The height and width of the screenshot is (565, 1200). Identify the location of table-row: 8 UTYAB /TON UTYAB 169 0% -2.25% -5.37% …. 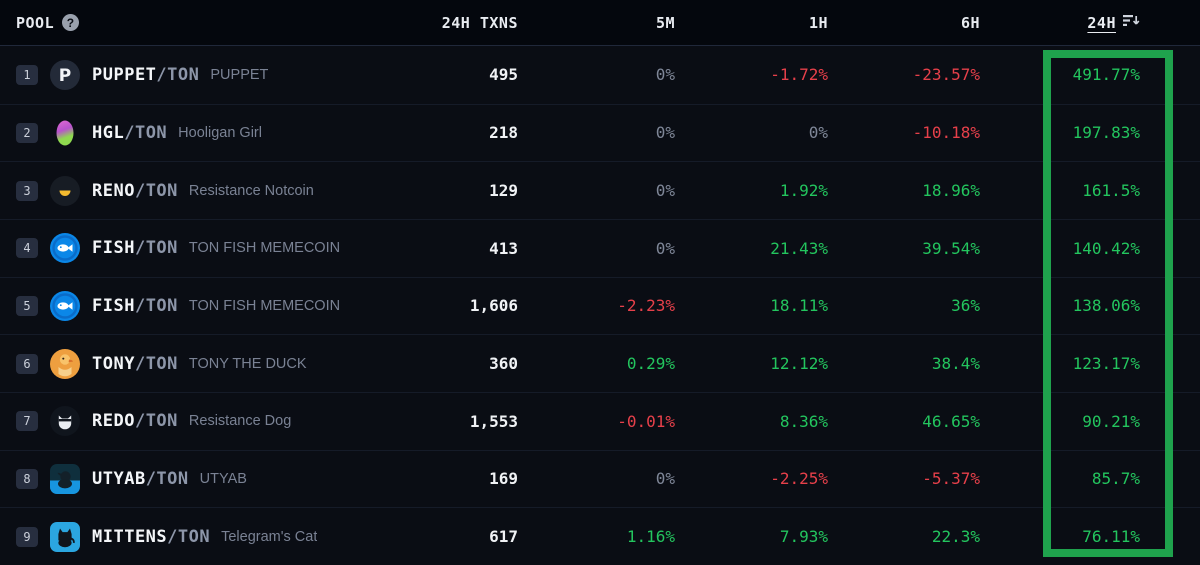
(600, 478).